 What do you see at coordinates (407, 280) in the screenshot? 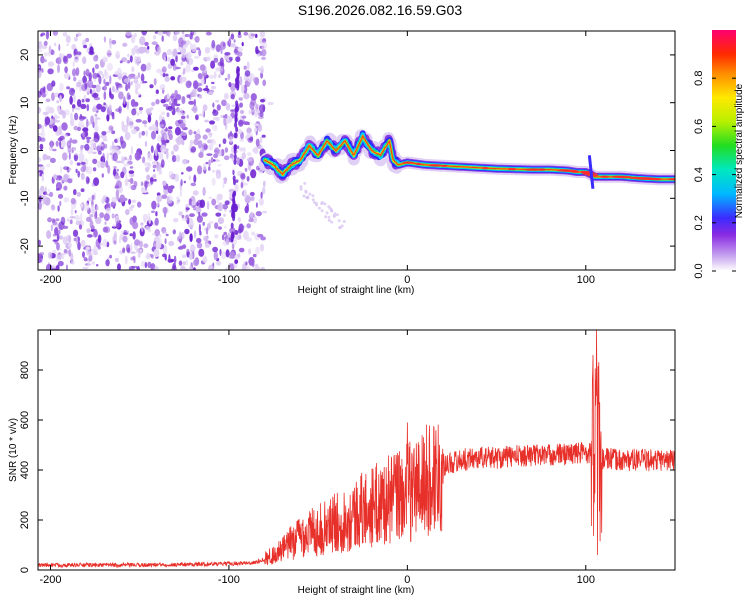
I see `x-tick-label: 0` at bounding box center [407, 280].